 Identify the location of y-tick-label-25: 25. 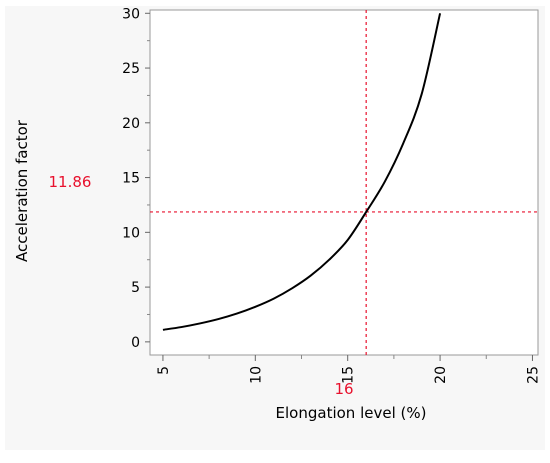
(131, 69).